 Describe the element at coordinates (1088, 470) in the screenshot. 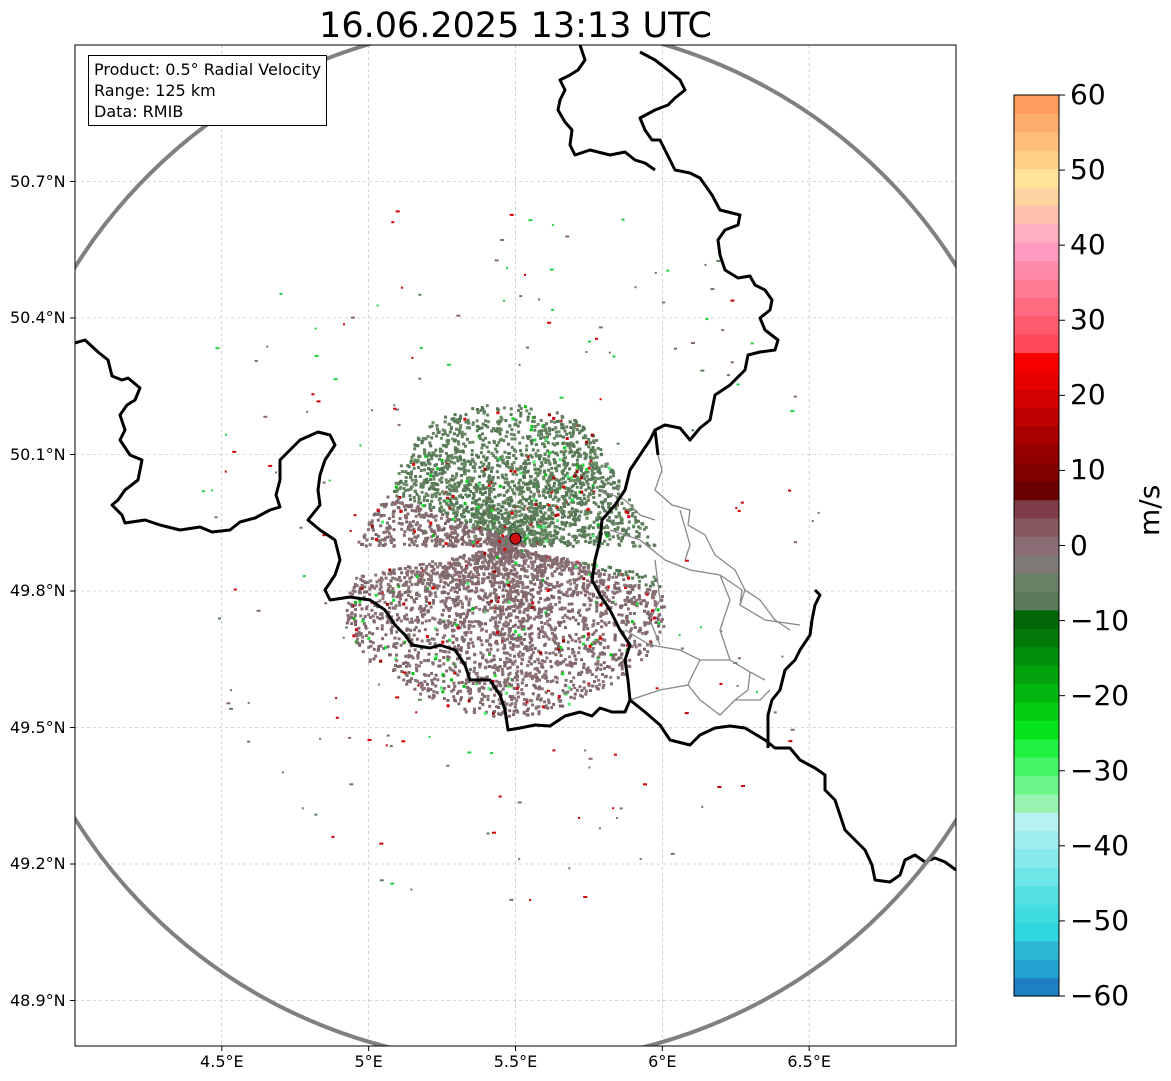

I see `colorbar-tick-label: 10` at that location.